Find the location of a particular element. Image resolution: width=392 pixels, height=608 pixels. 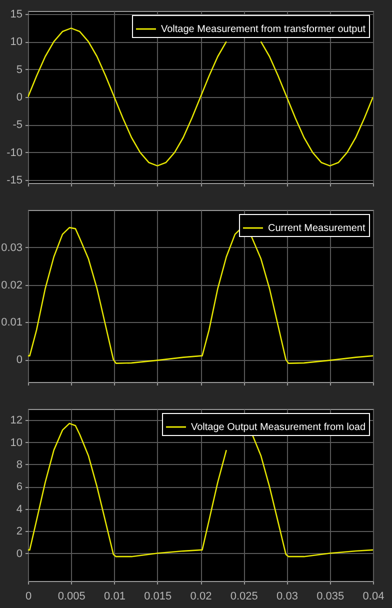

x-tick-label: 0.02 is located at coordinates (201, 596).